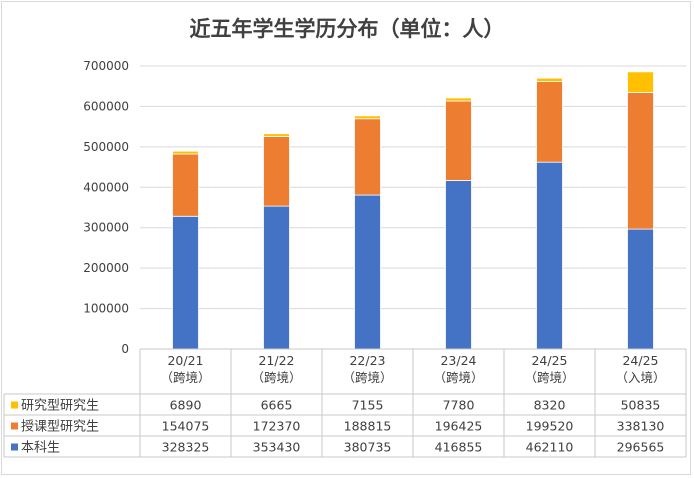 This screenshot has width=694, height=478. What do you see at coordinates (185, 360) in the screenshot?
I see `category-label: 20/21` at bounding box center [185, 360].